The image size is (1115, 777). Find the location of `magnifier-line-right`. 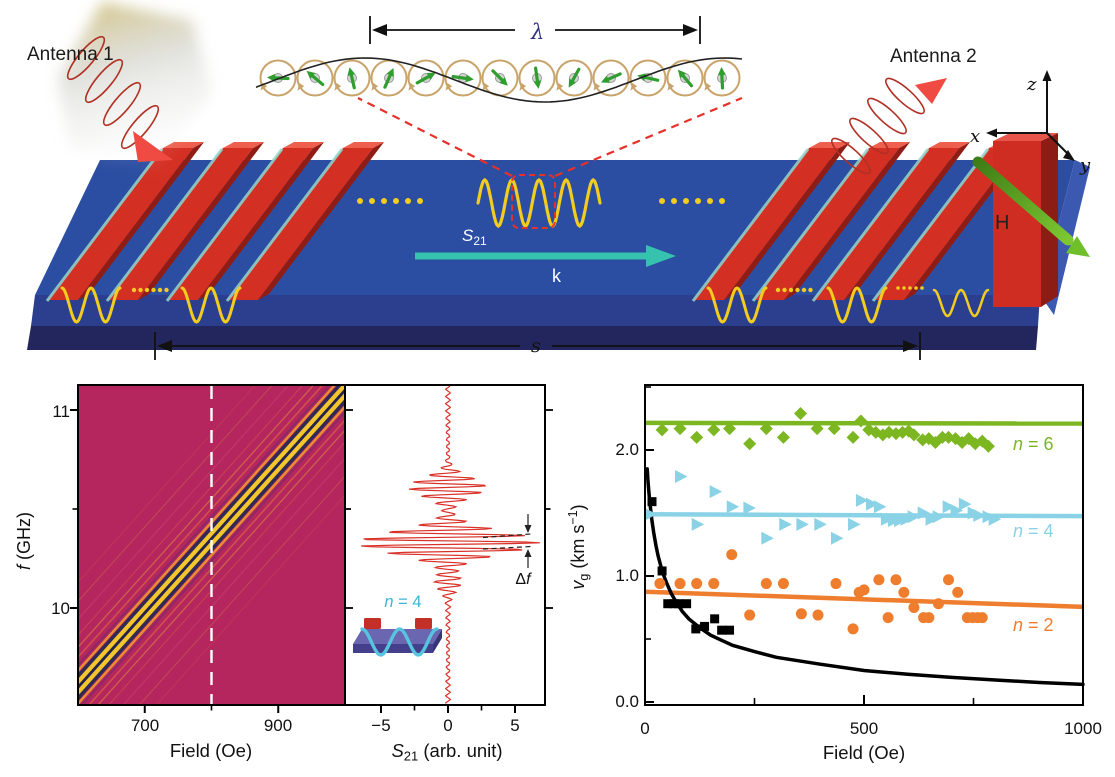

magnifier-line-right is located at coordinates (648, 137).